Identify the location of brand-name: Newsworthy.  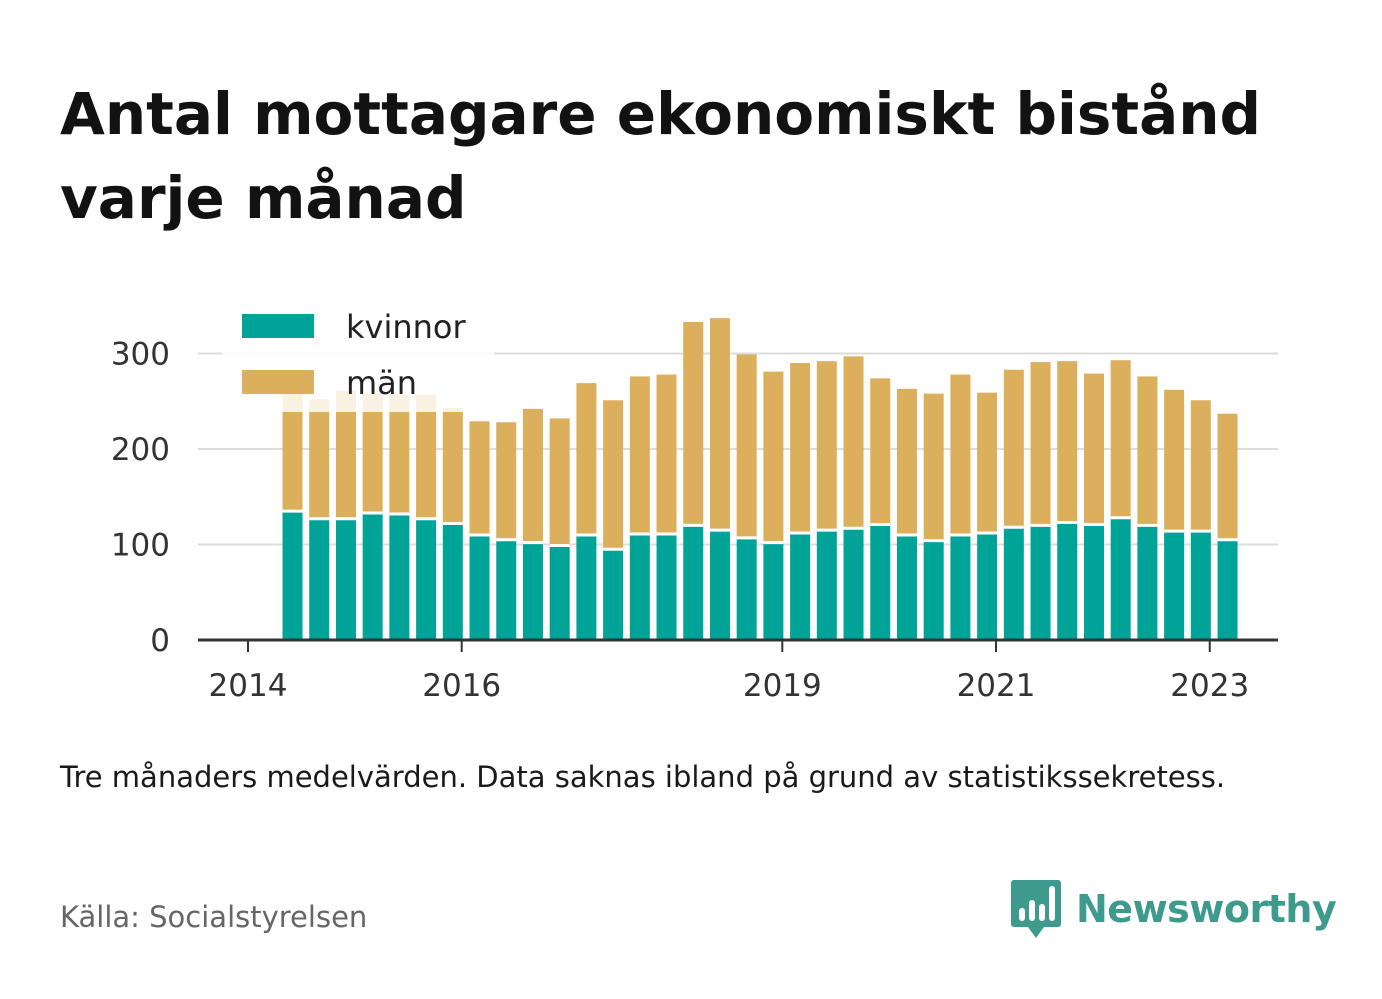
(1206, 909).